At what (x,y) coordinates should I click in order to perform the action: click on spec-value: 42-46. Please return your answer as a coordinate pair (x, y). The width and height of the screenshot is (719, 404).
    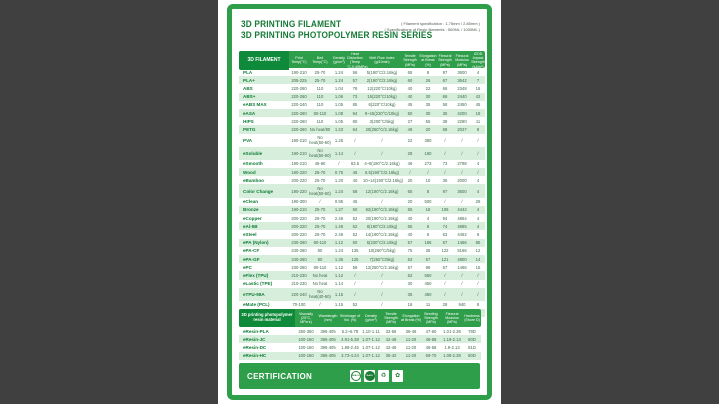
    Looking at the image, I should click on (391, 339).